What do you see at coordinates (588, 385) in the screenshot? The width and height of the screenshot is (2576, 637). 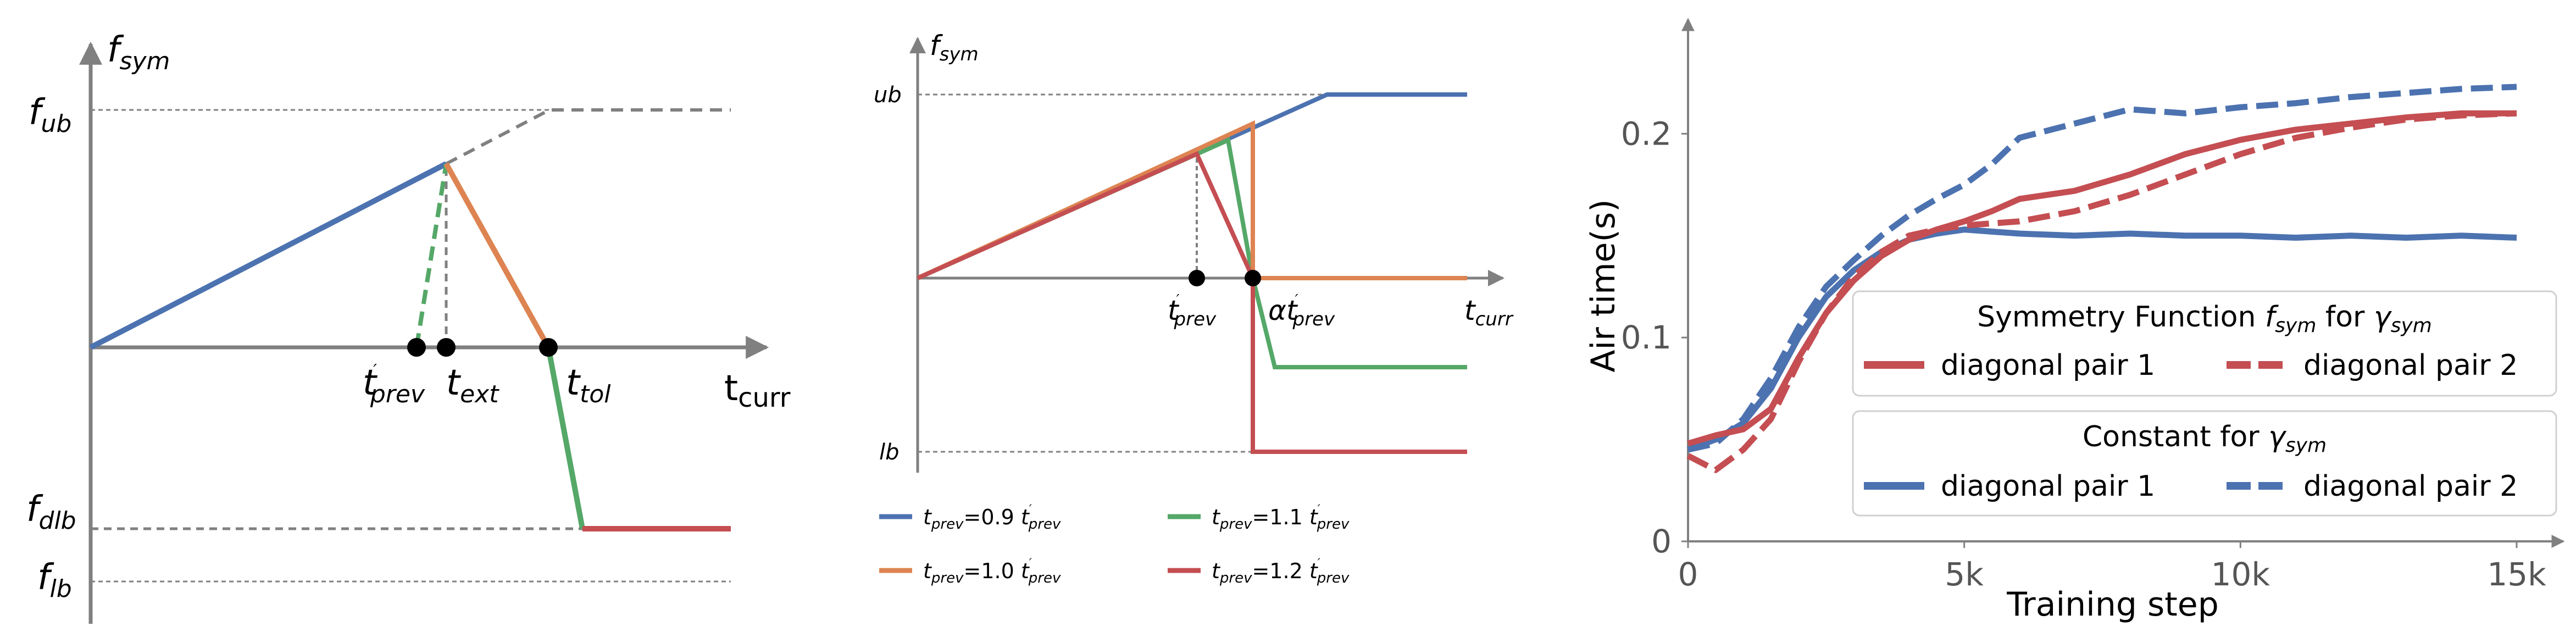 I see `t-tol-label: ttol` at bounding box center [588, 385].